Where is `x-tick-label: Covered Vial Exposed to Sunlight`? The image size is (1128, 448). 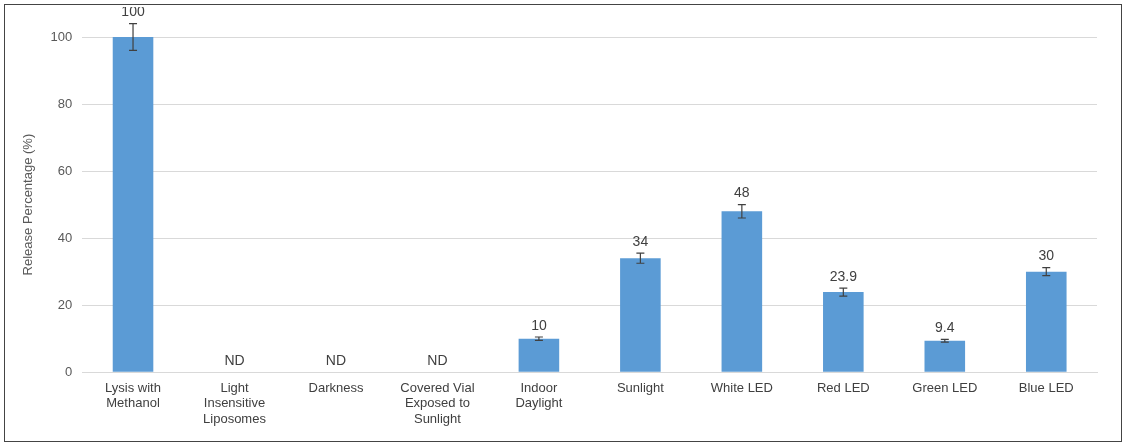
x-tick-label: Covered Vial Exposed to Sunlight is located at coordinates (437, 402).